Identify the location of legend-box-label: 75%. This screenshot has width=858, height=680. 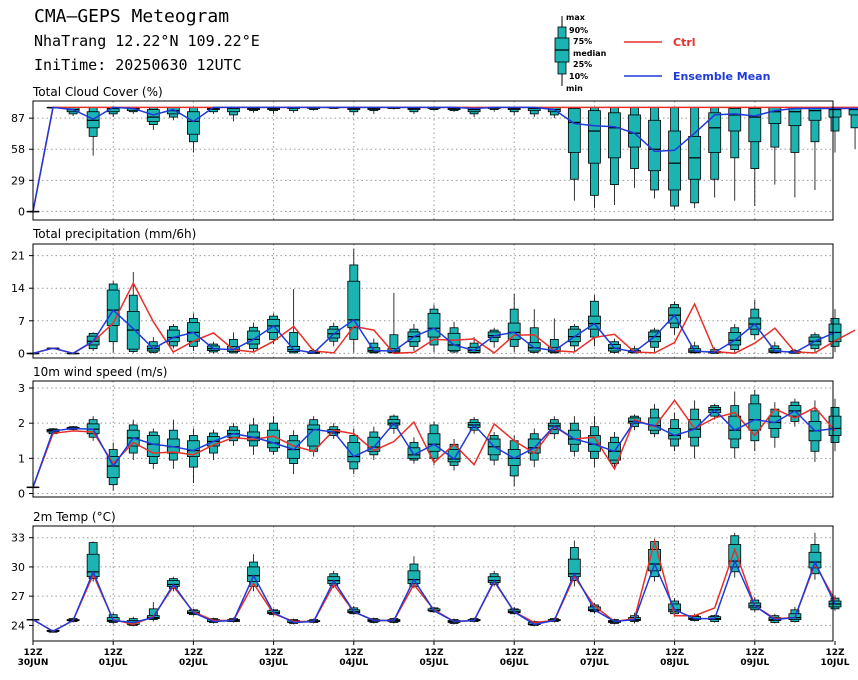
(582, 41).